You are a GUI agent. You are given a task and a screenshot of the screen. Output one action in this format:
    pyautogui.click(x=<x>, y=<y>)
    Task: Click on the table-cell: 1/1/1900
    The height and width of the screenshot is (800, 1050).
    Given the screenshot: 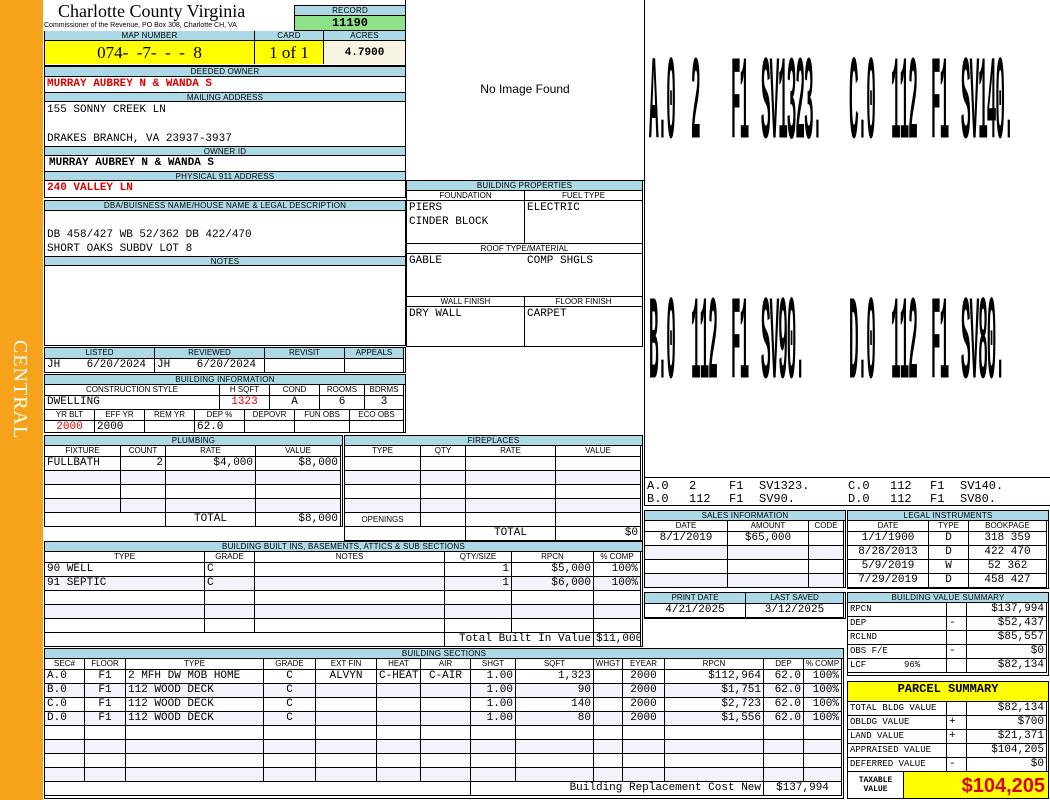 What is the action you would take?
    pyautogui.click(x=888, y=538)
    